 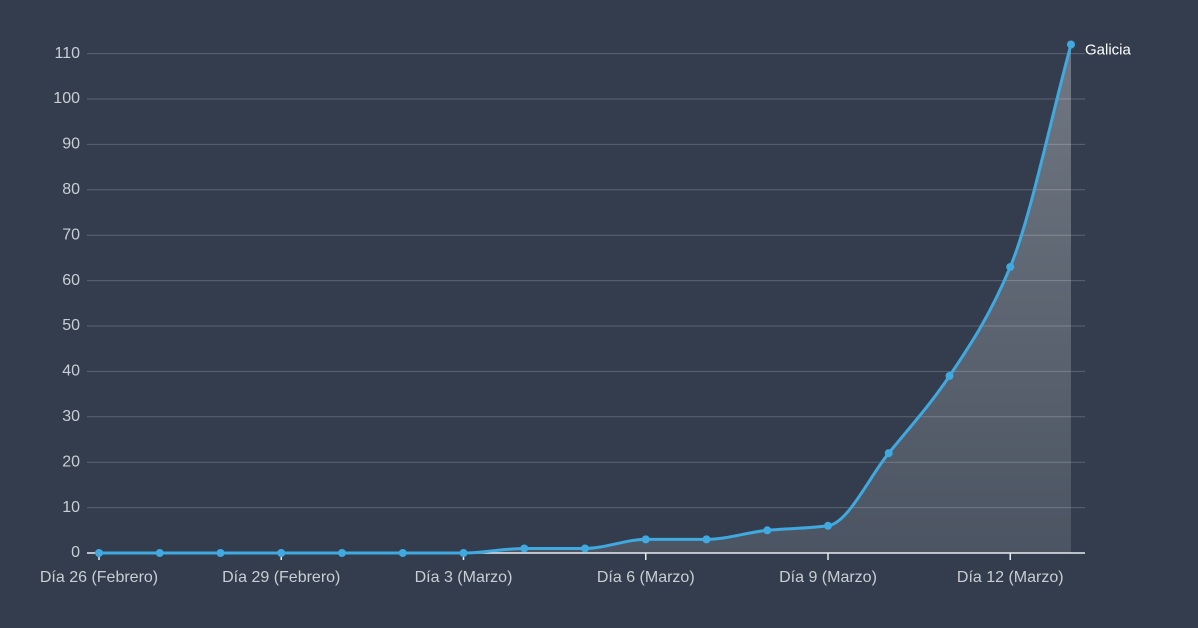 What do you see at coordinates (66, 98) in the screenshot?
I see `y-tick-label: 100` at bounding box center [66, 98].